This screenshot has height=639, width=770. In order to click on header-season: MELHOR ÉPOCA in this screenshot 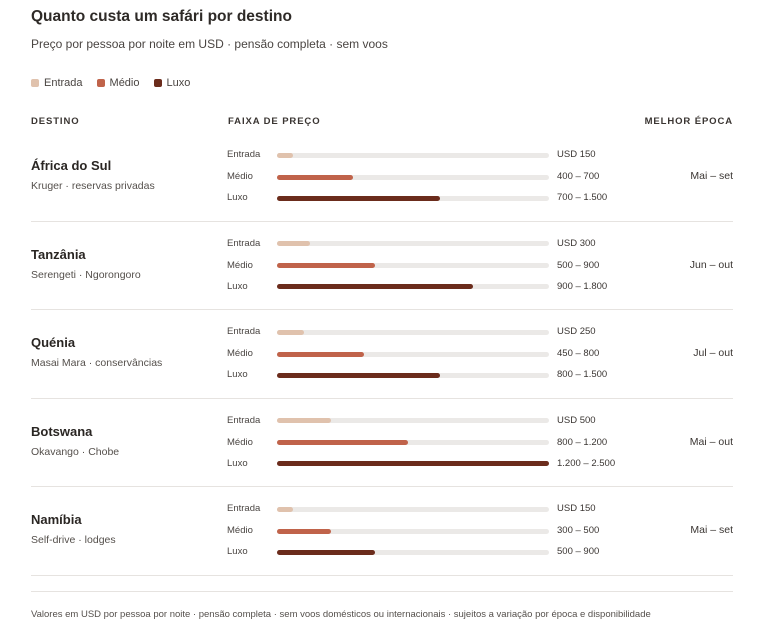, I will do `click(688, 121)`.